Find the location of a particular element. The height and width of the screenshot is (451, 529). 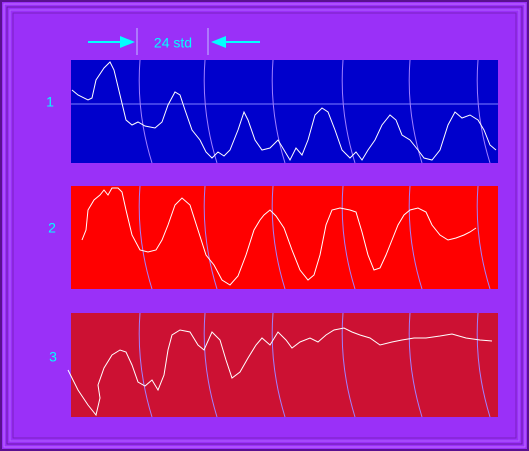

span-label: 24 std is located at coordinates (173, 43).